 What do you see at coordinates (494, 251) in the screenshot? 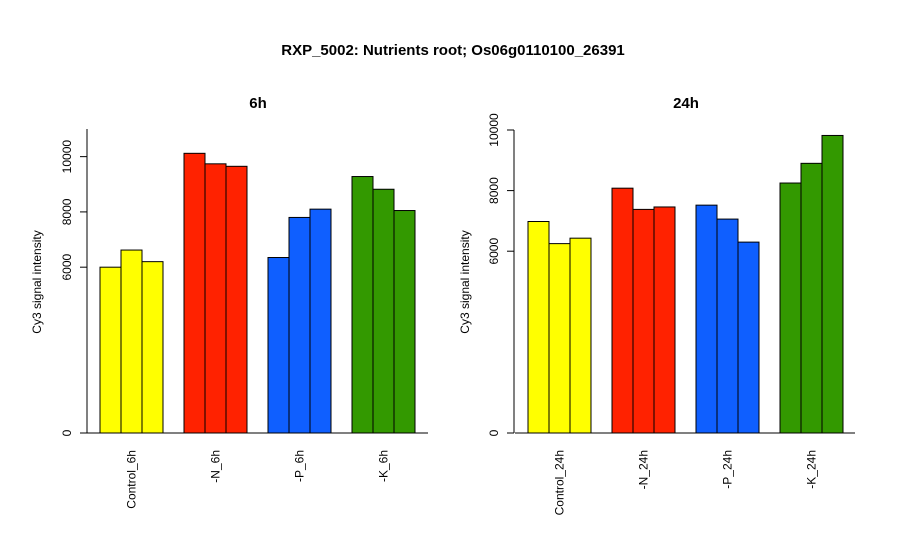
I see `y-tick-label-24h: 6000` at bounding box center [494, 251].